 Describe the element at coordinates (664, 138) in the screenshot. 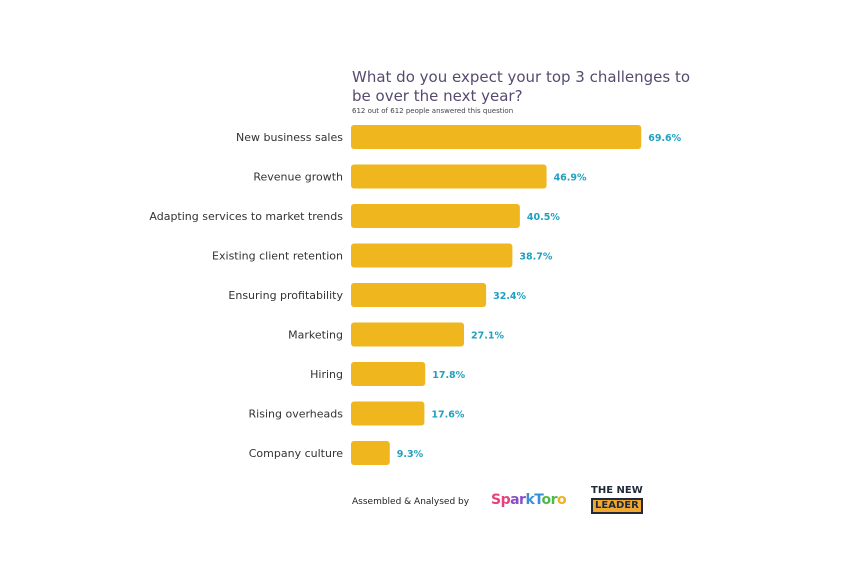

I see `value-label: 69.6%` at that location.